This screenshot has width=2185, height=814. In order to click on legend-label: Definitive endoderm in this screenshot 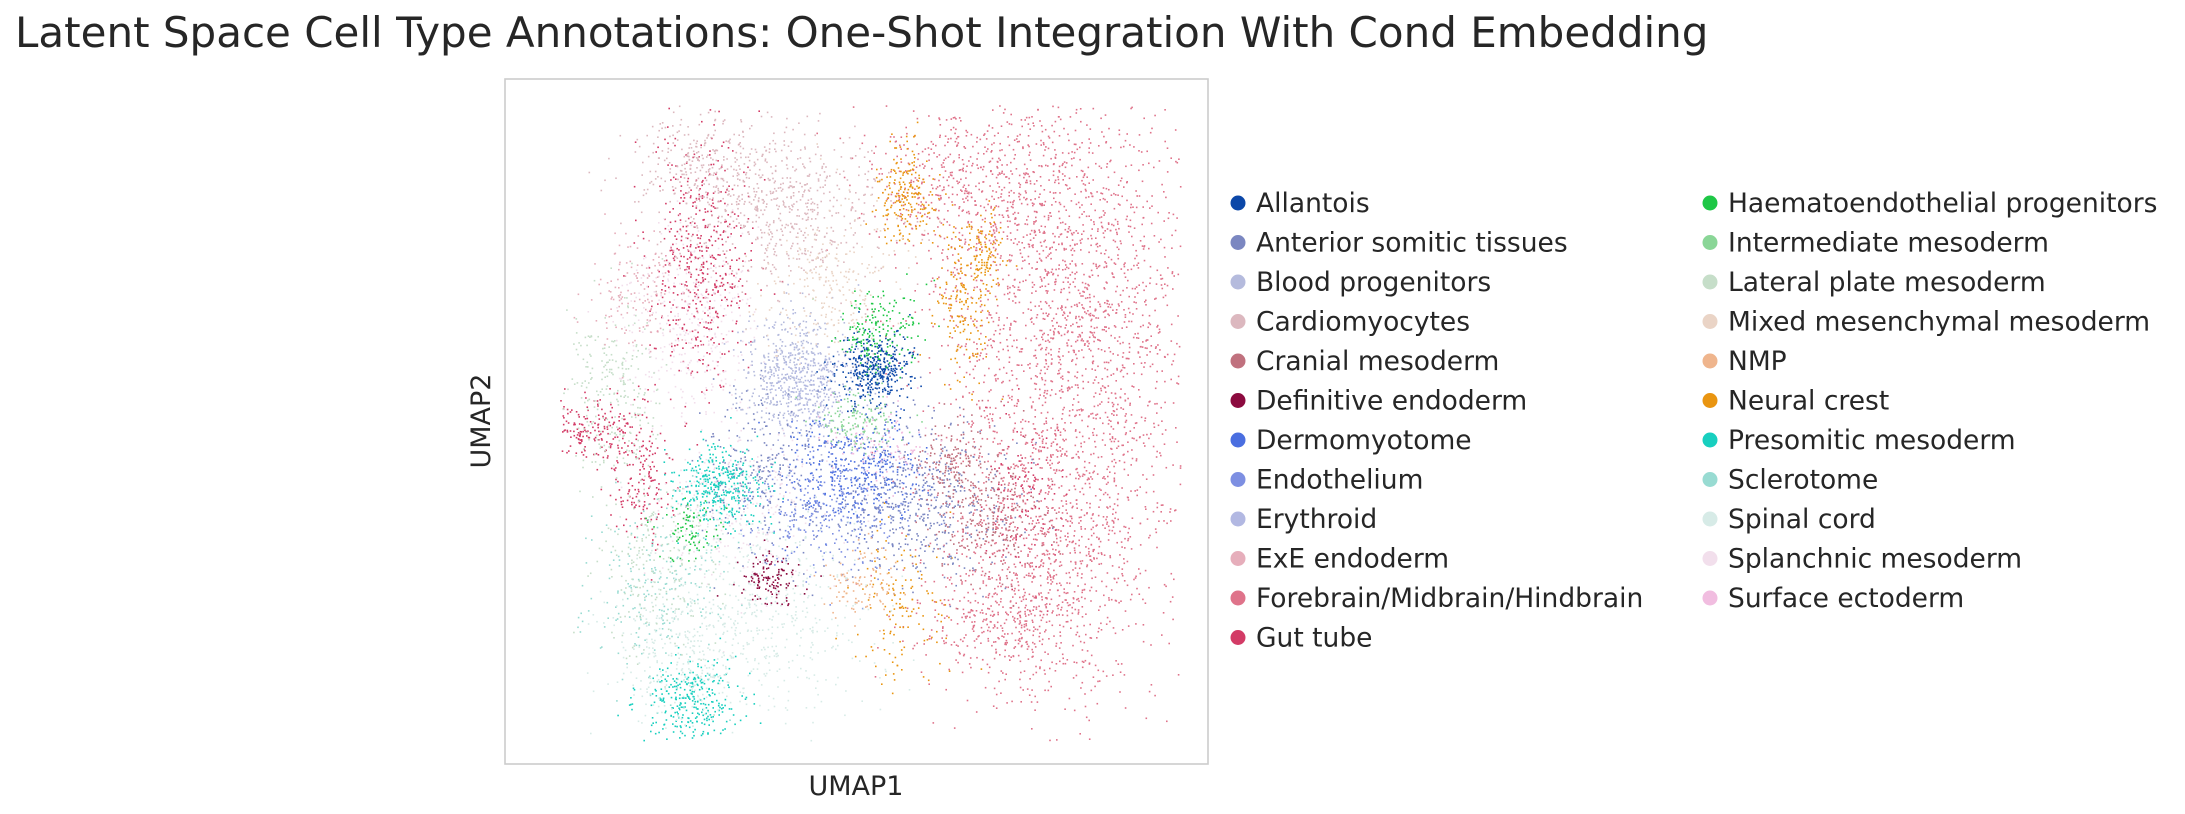, I will do `click(1391, 401)`.